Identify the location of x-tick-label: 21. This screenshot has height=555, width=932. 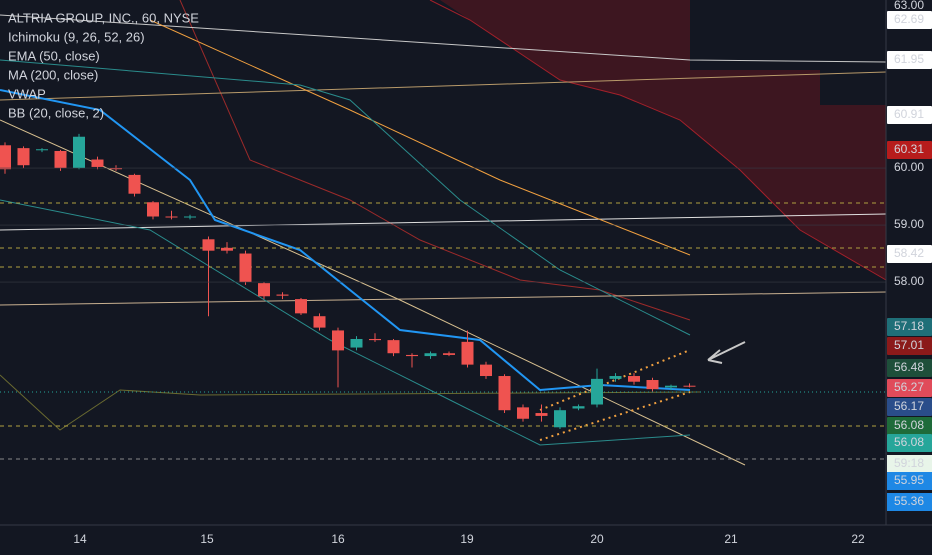
(731, 539).